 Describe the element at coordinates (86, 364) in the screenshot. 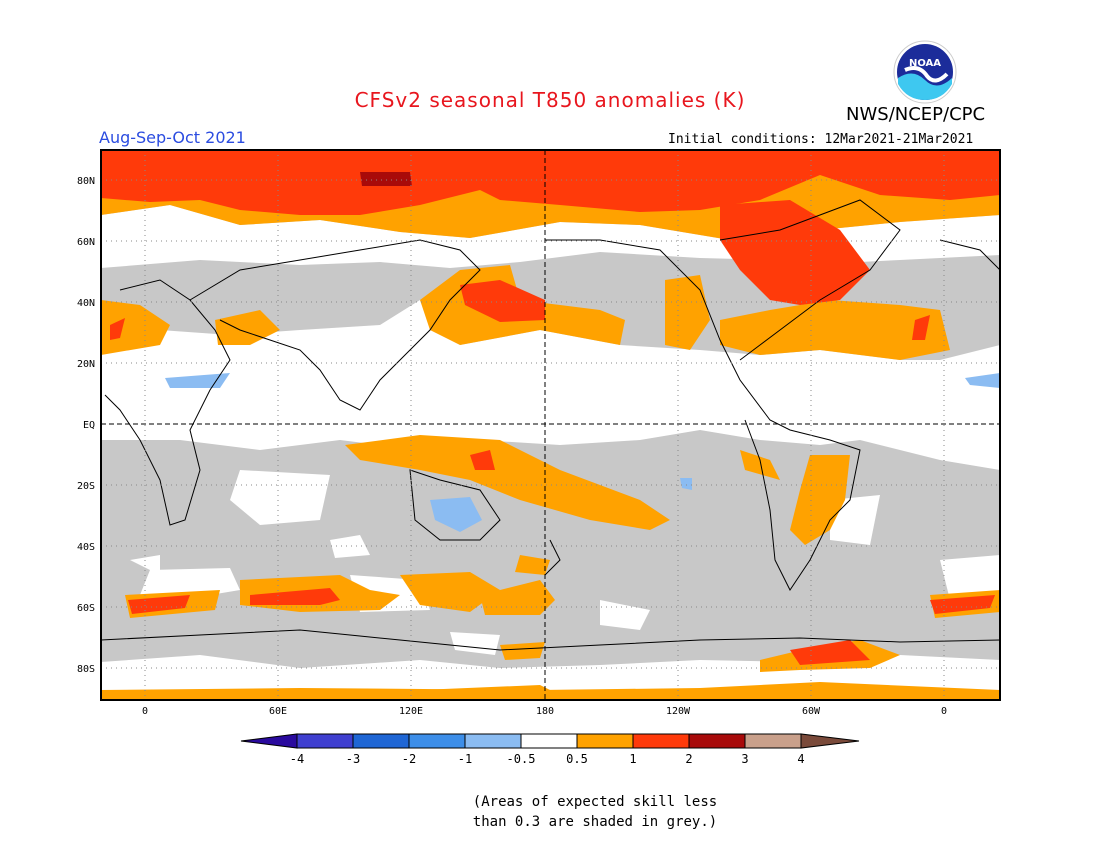

I see `lat-label: 20N` at that location.